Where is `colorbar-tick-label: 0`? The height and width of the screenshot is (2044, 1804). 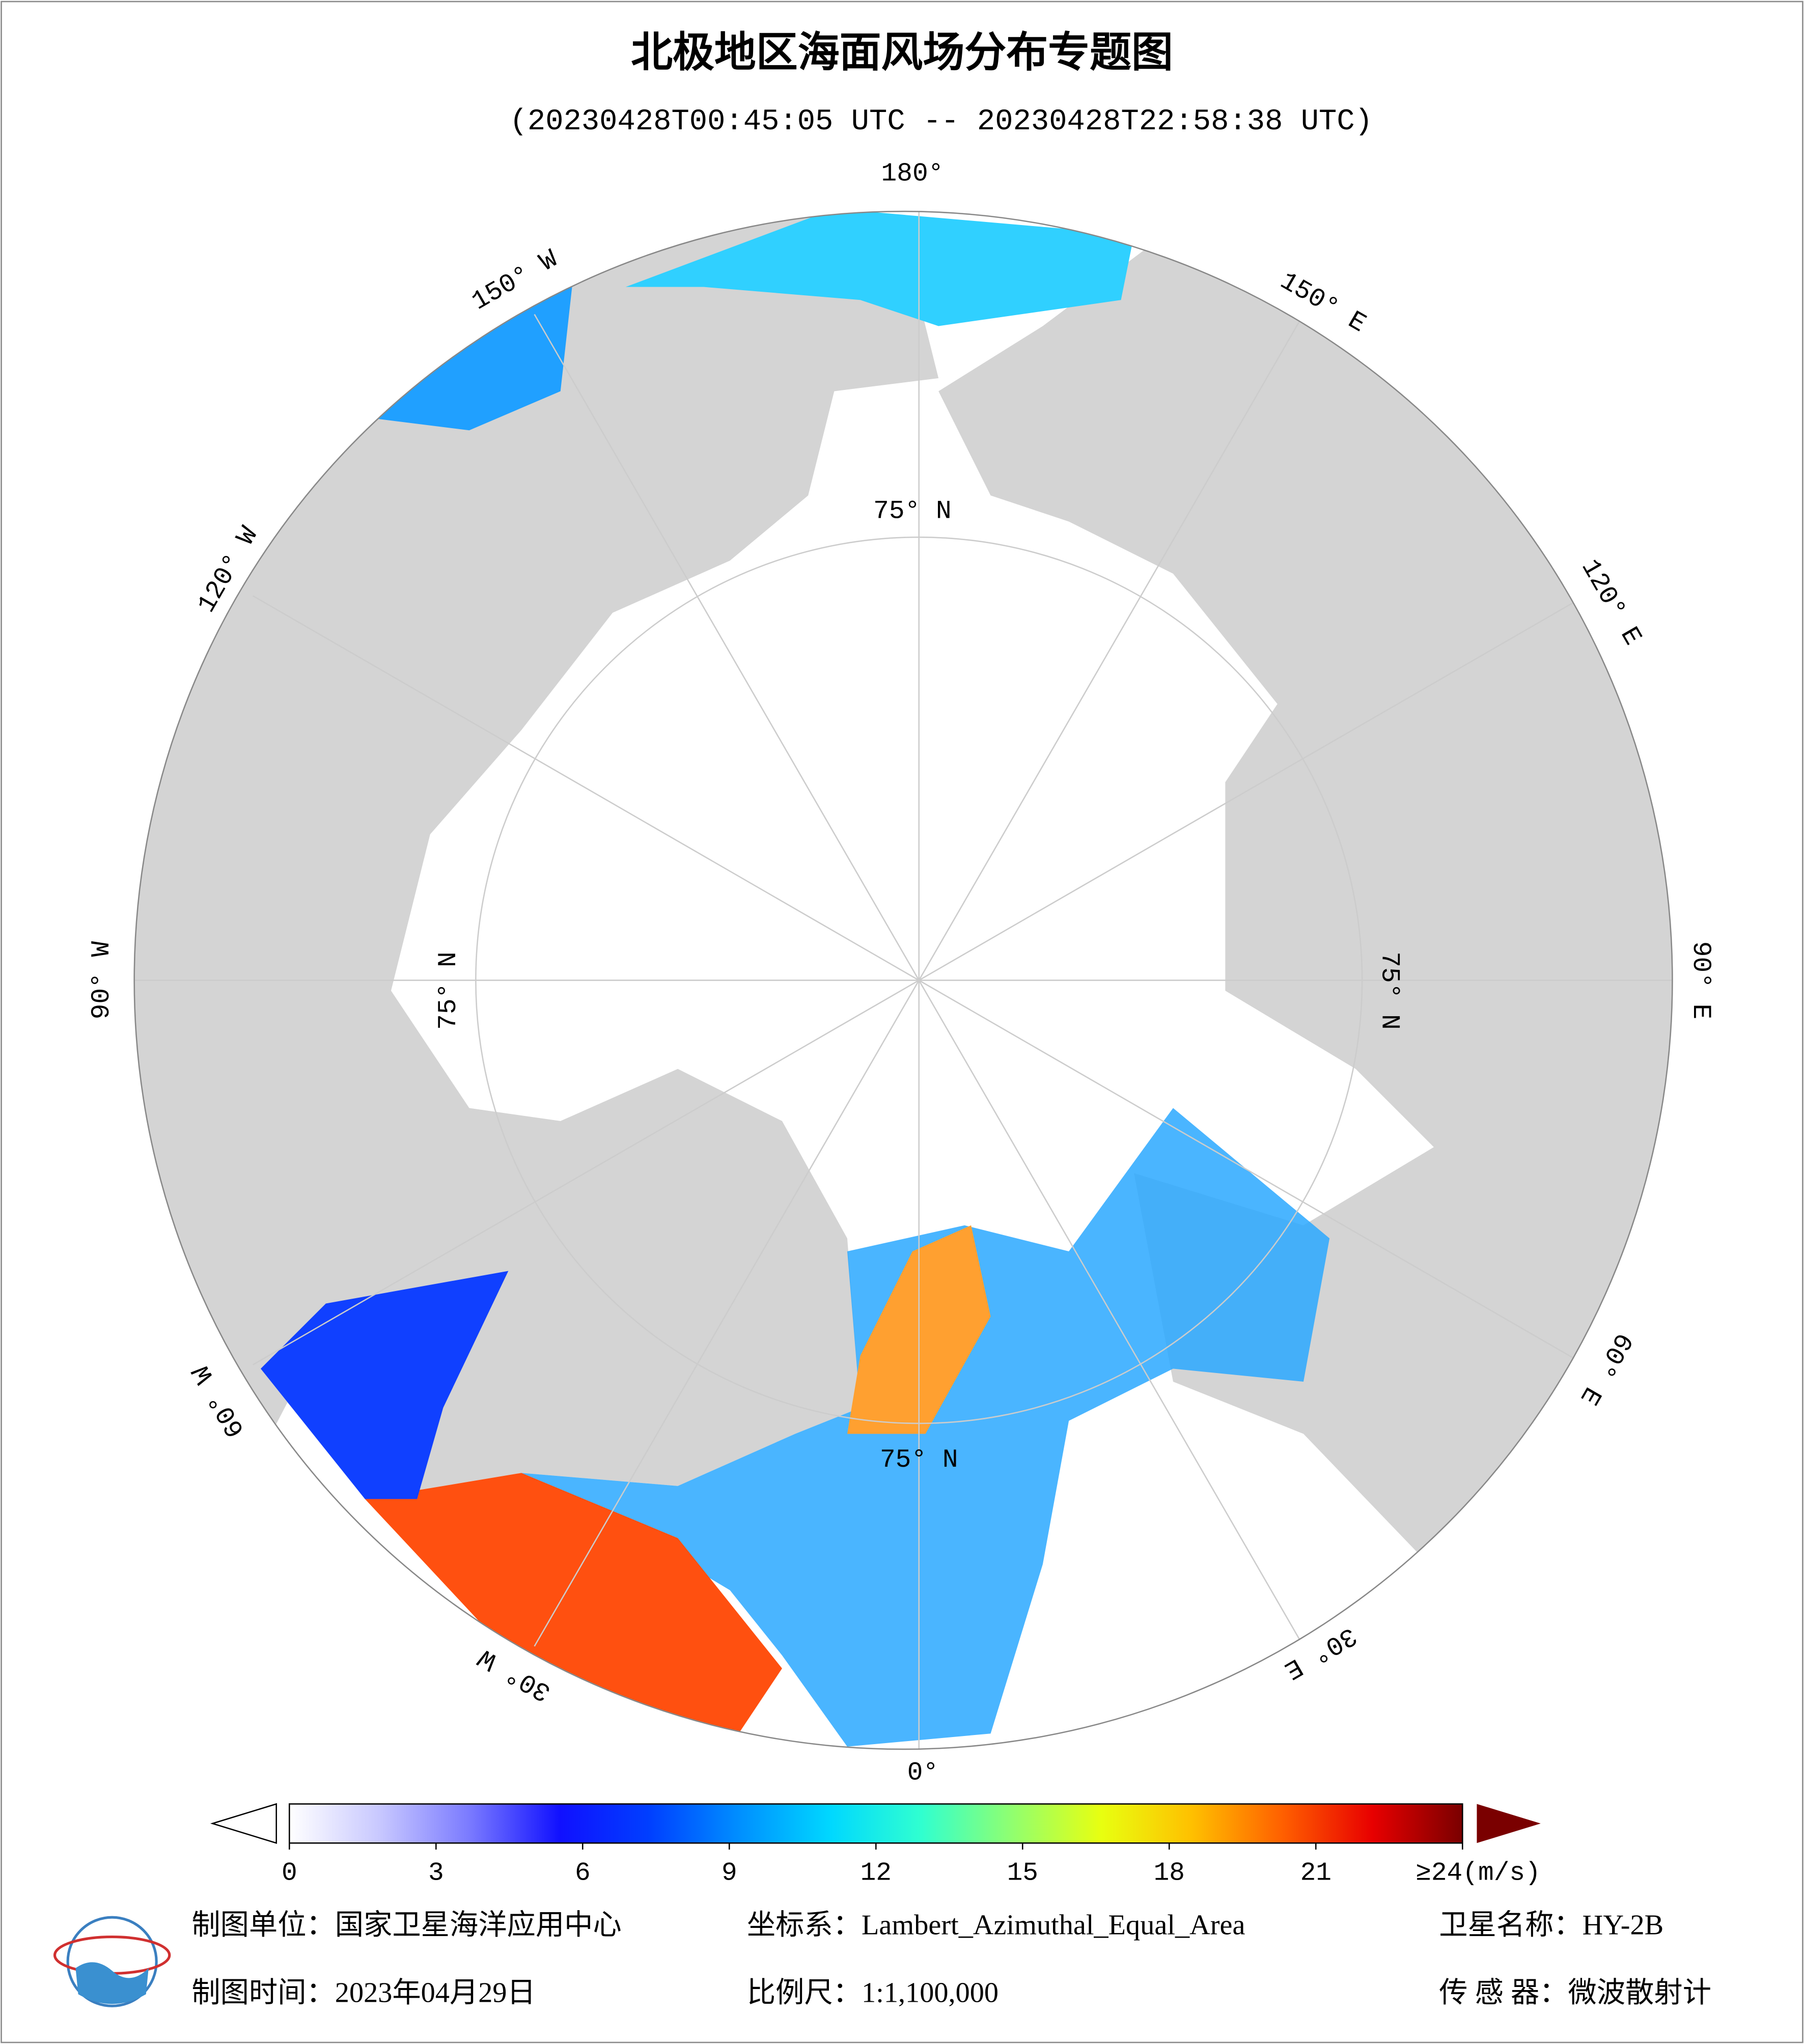
colorbar-tick-label: 0 is located at coordinates (289, 1873).